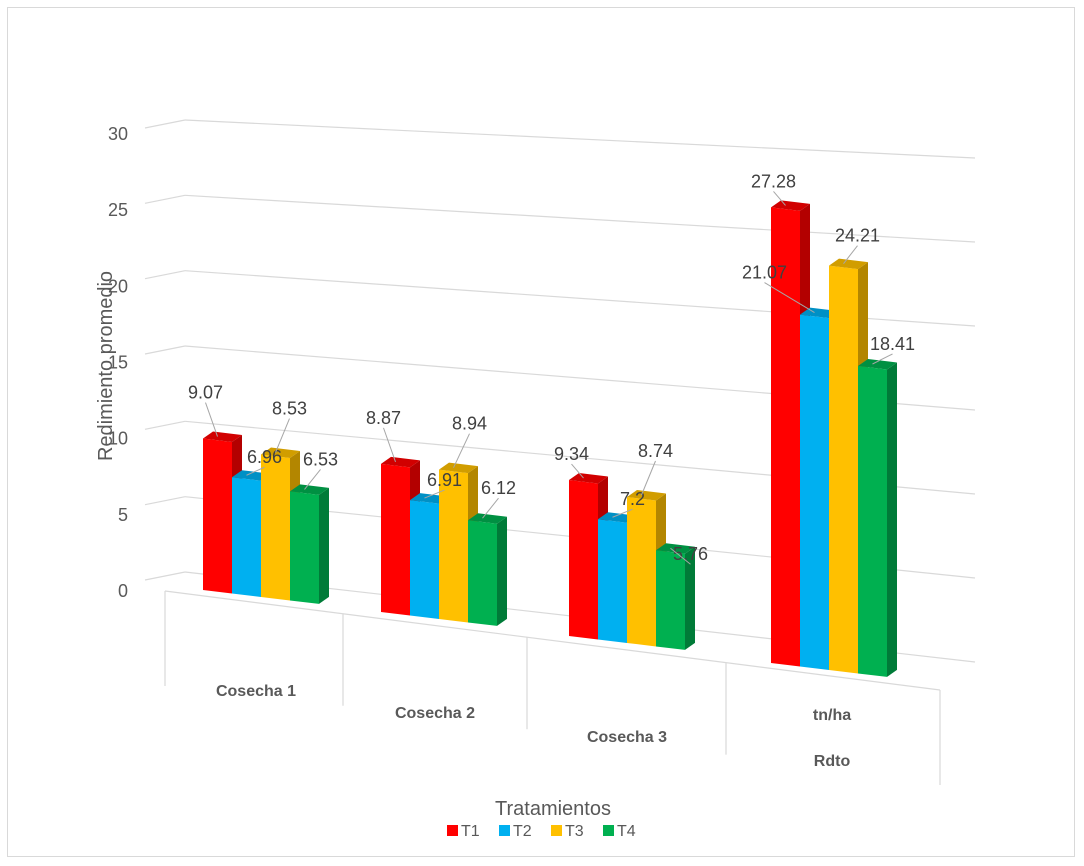 The image size is (1084, 866). Describe the element at coordinates (764, 273) in the screenshot. I see `data-label-T2: 21.07` at that location.